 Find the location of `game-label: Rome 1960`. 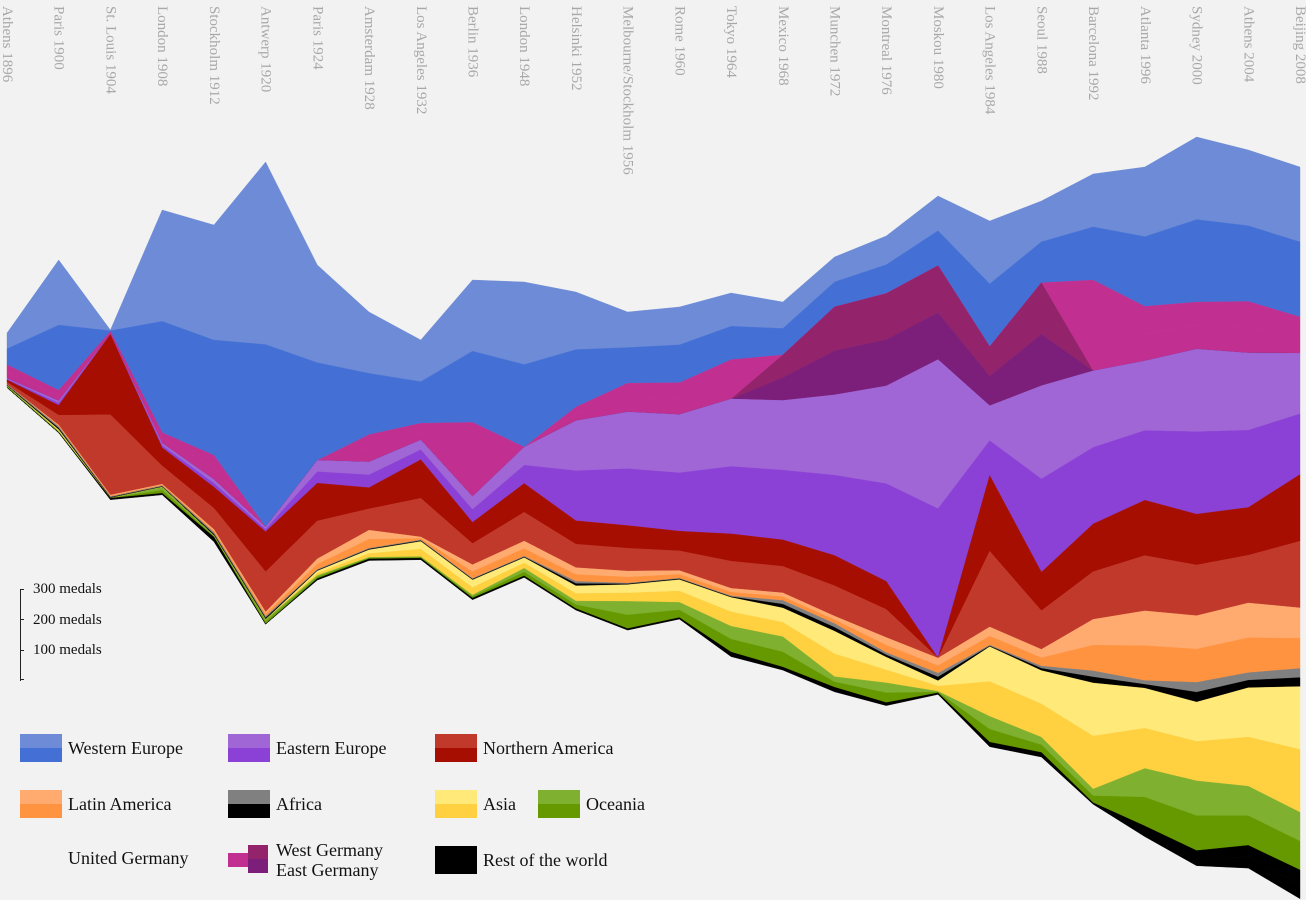

game-label: Rome 1960 is located at coordinates (679, 41).